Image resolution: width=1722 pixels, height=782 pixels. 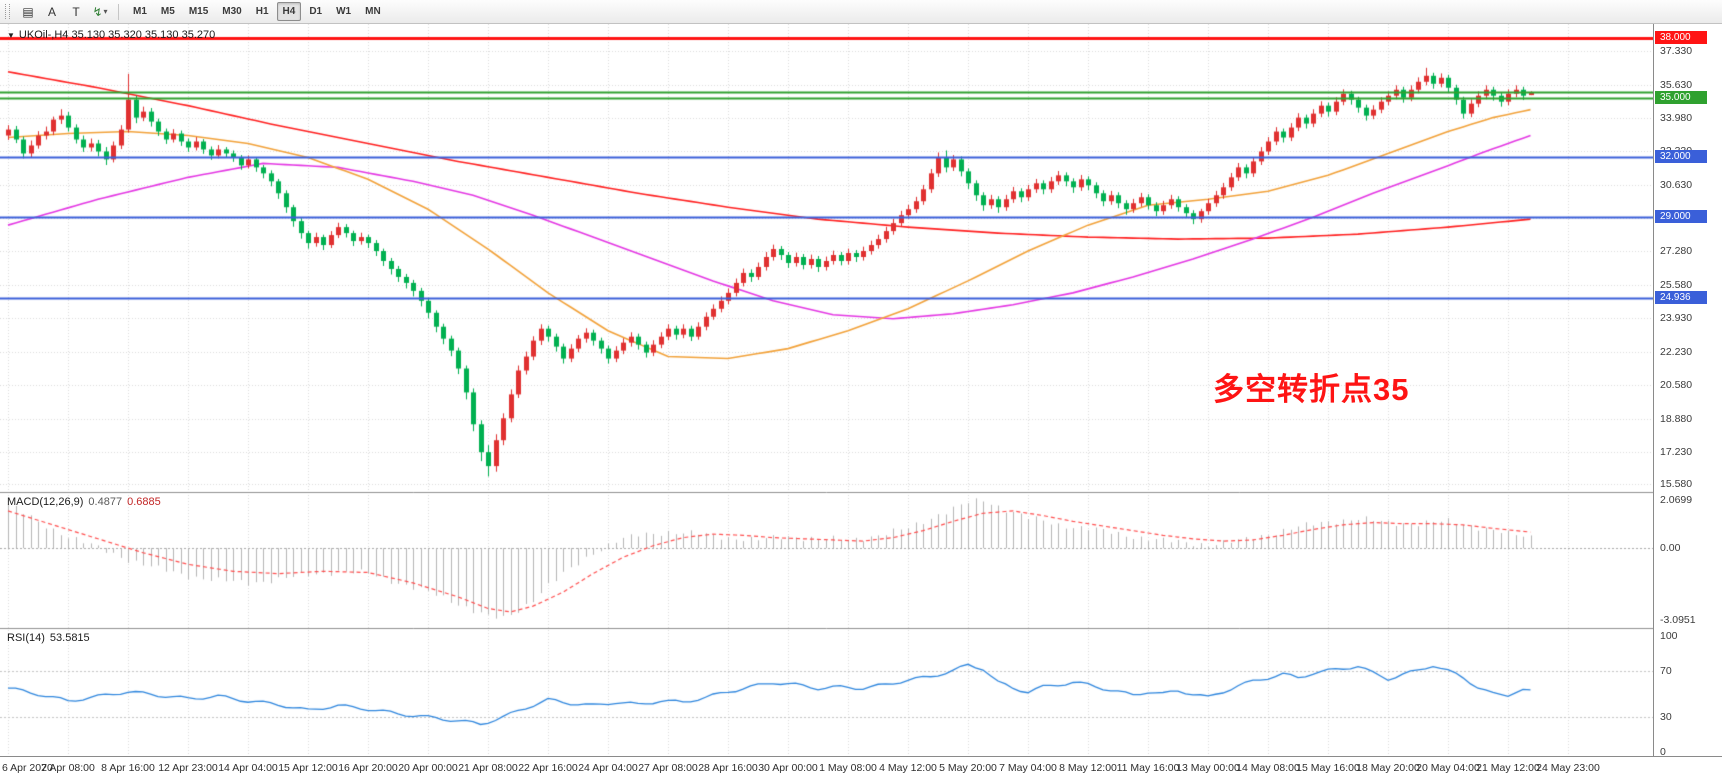 I want to click on time-axis-label: 16 Apr 20:00, so click(x=368, y=768).